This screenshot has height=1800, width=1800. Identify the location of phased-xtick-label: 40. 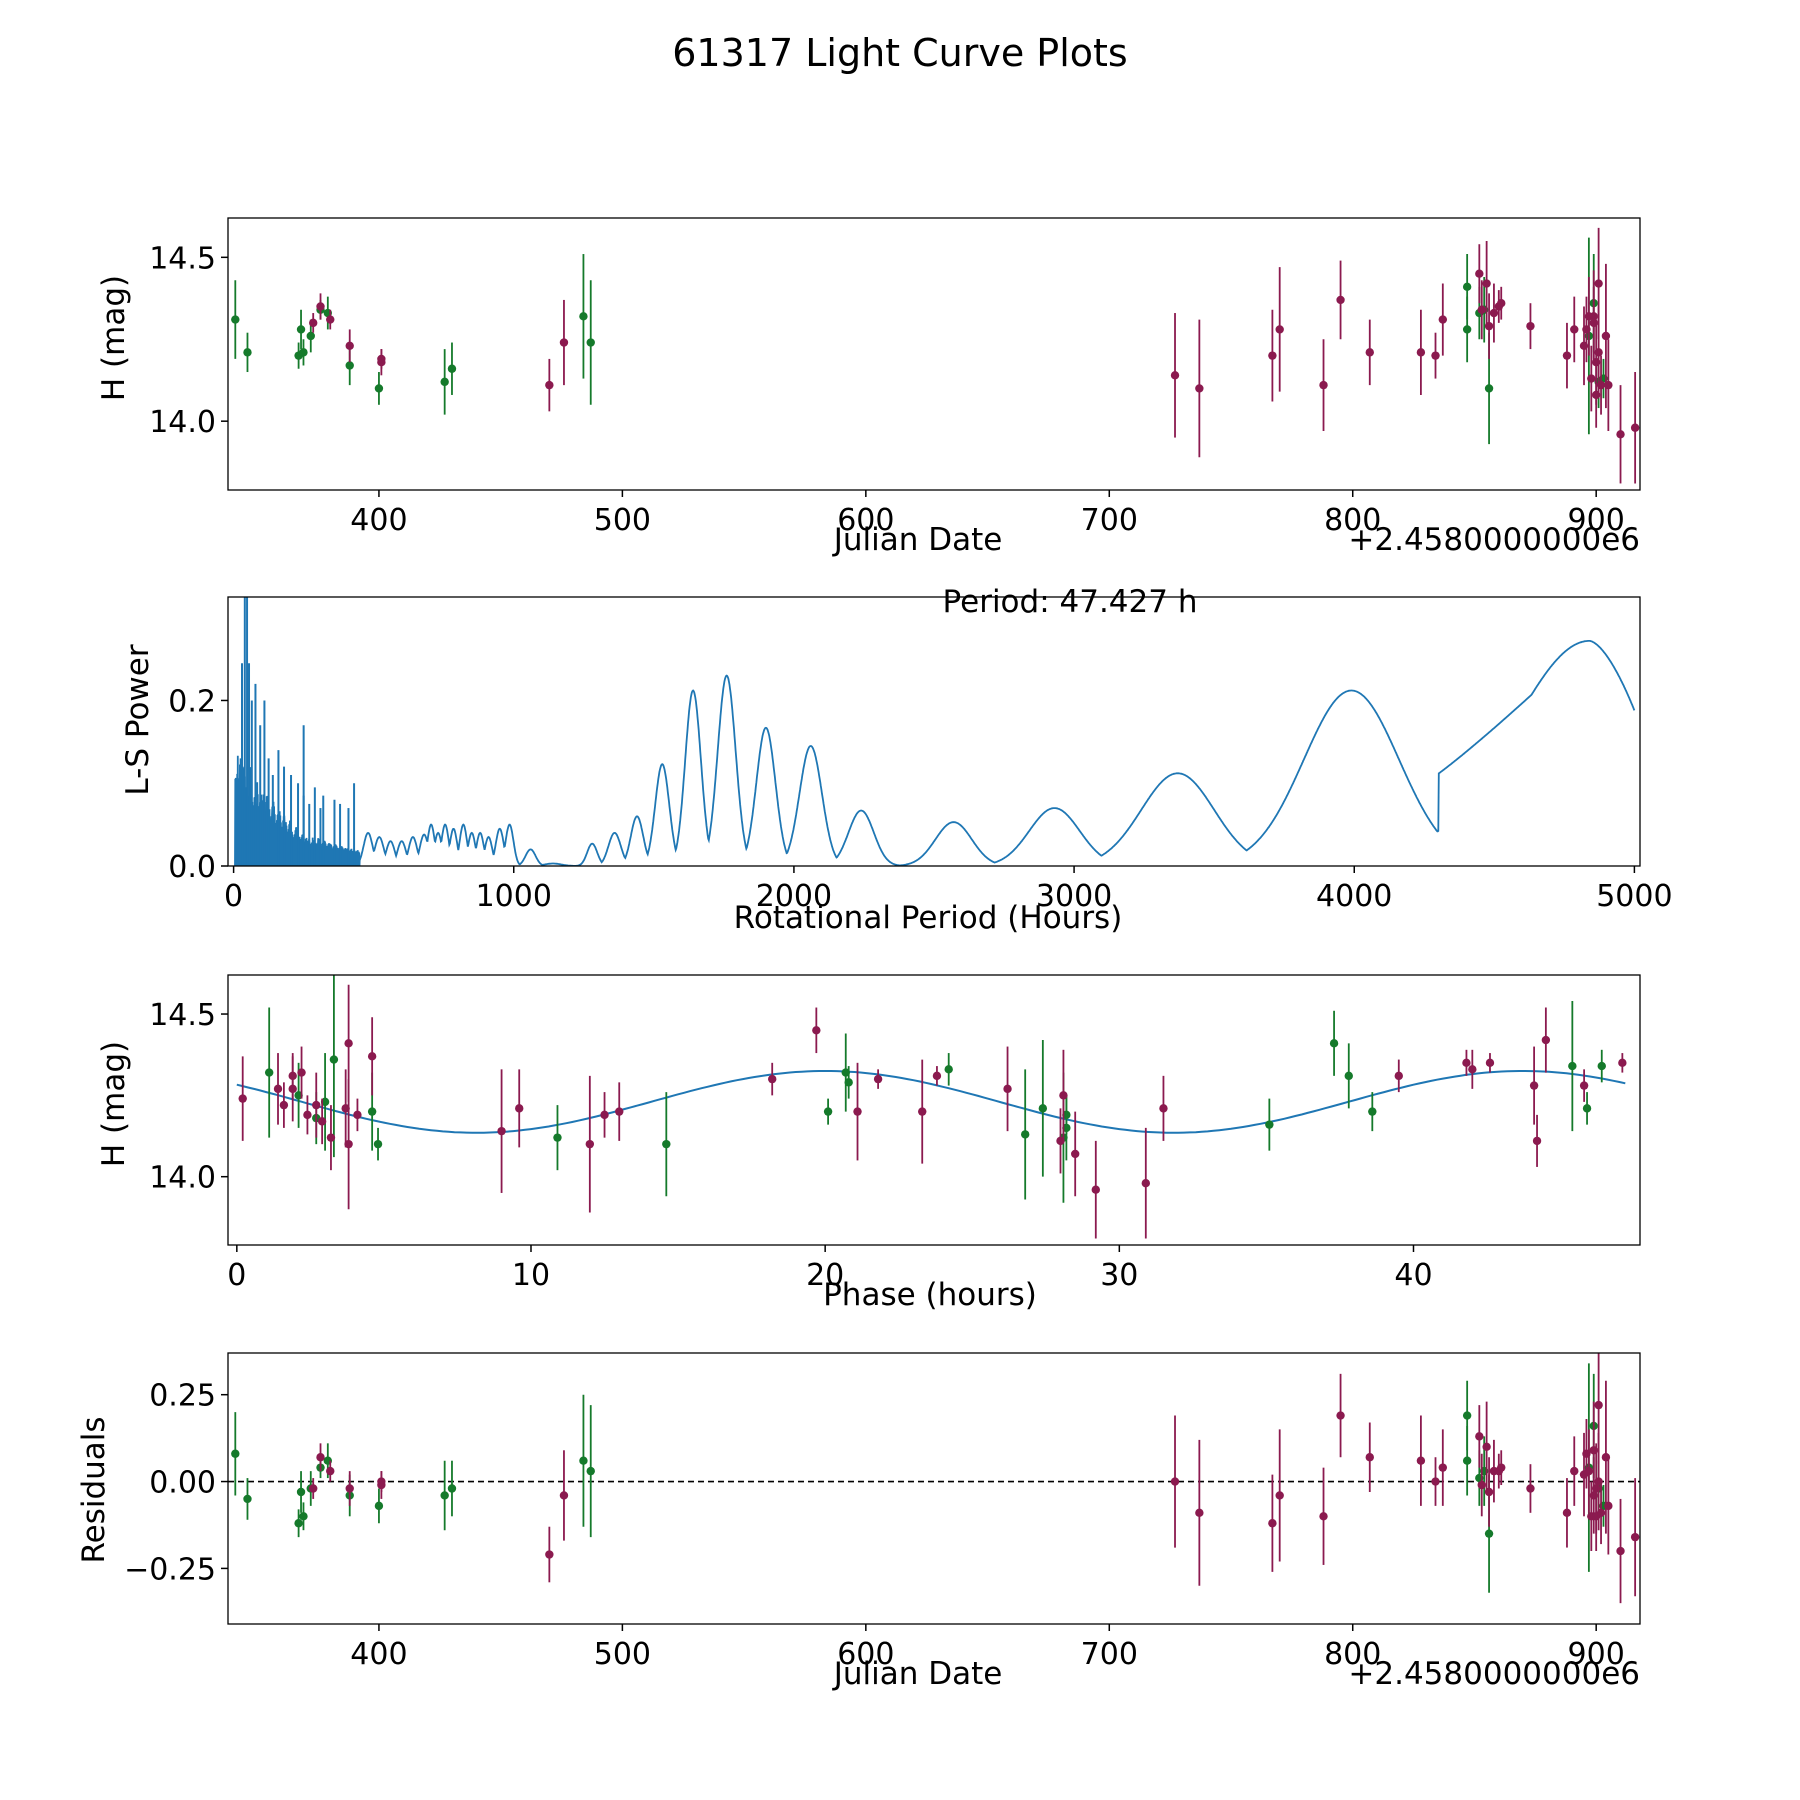
(1413, 1275).